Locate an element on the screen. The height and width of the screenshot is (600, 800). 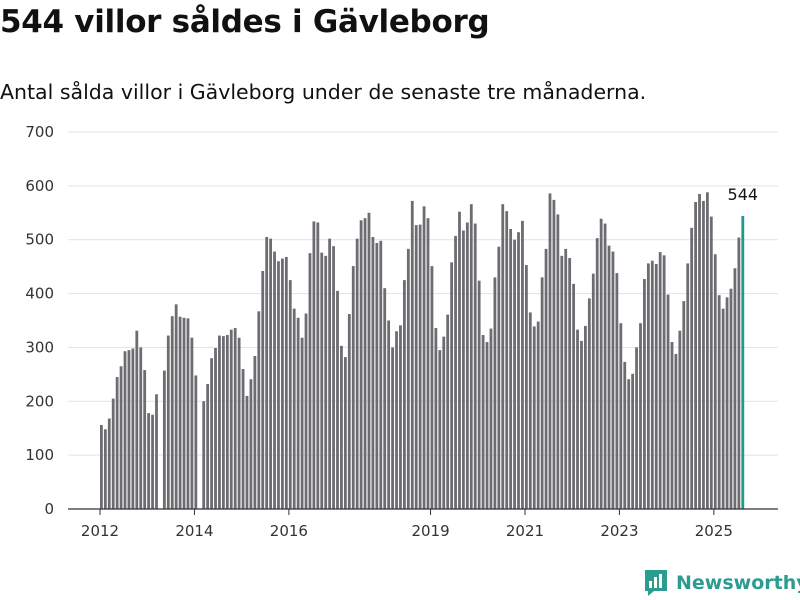
brand-name: Newsworthy is located at coordinates (738, 583).